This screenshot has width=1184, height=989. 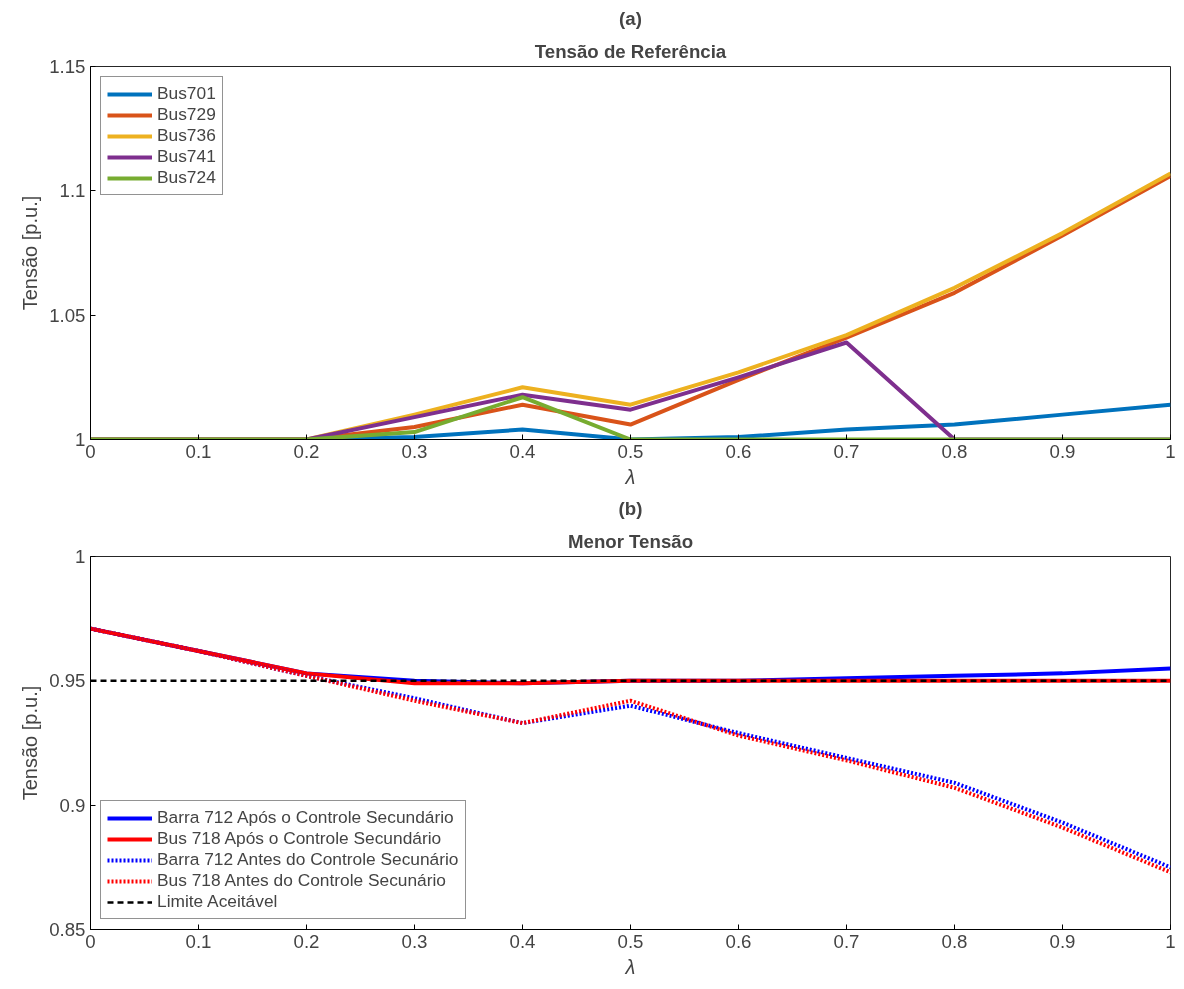 What do you see at coordinates (217, 901) in the screenshot?
I see `legend-label: Limite Aceitável` at bounding box center [217, 901].